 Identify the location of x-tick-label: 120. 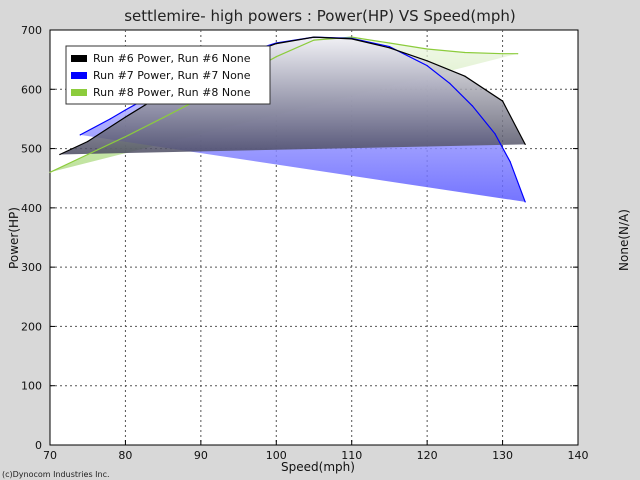
(427, 455).